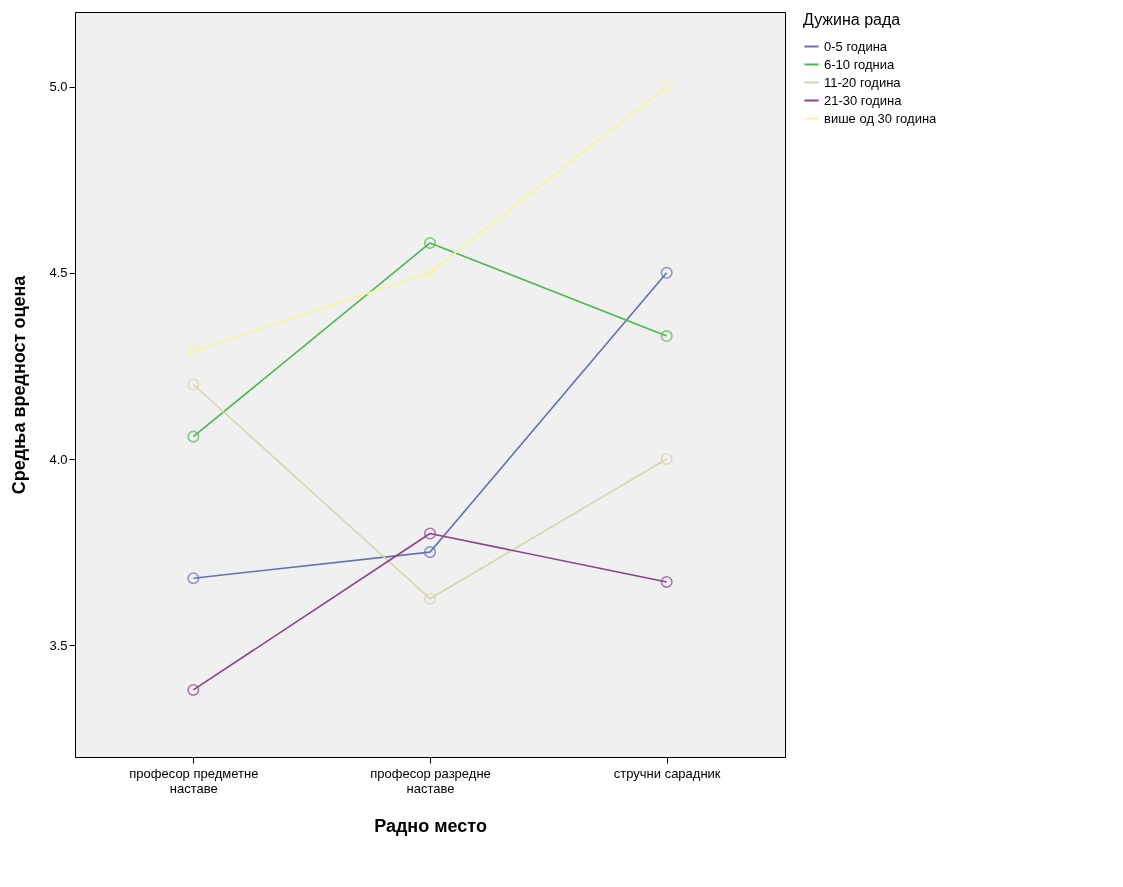  Describe the element at coordinates (667, 773) in the screenshot. I see `x-tick-label: стручни сарадник` at that location.